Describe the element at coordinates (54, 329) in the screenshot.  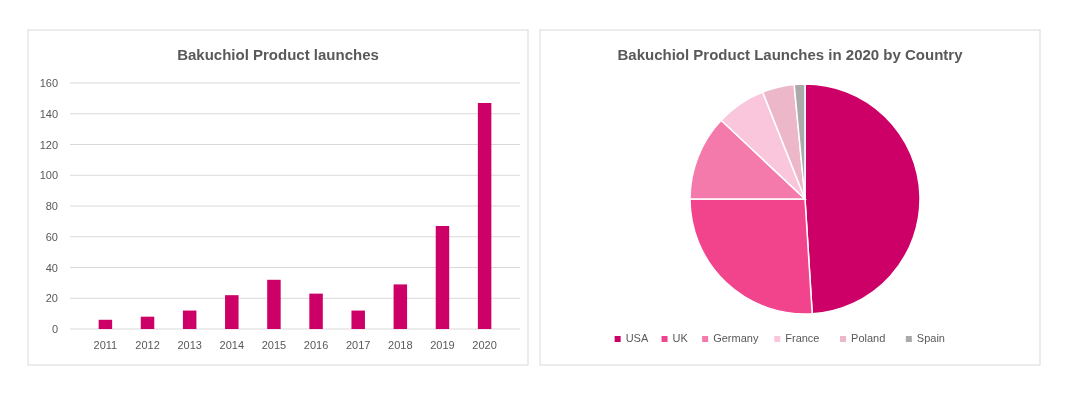
I see `y-tick-label: 0` at that location.